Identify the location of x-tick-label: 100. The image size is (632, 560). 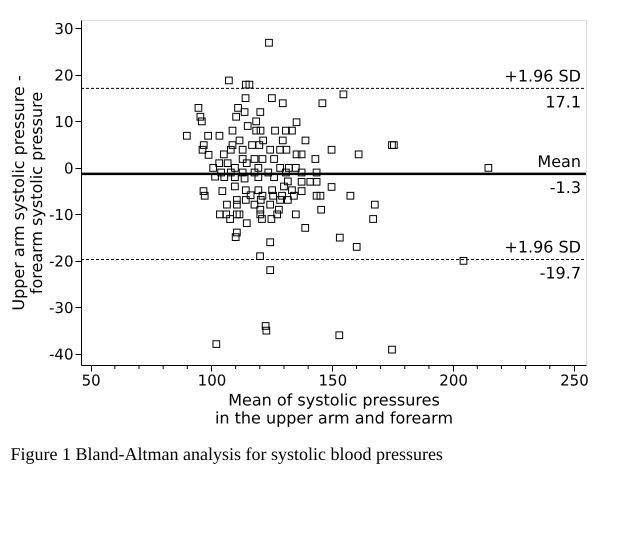
(212, 381).